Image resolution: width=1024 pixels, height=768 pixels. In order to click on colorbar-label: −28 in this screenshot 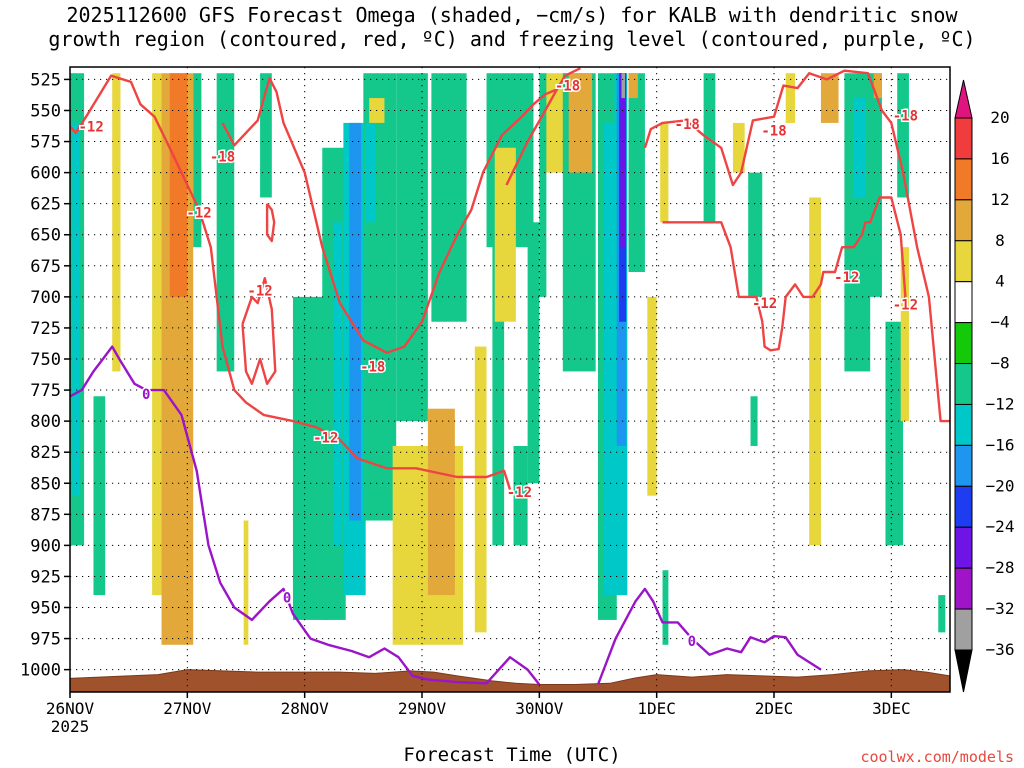, I will do `click(1000, 567)`.